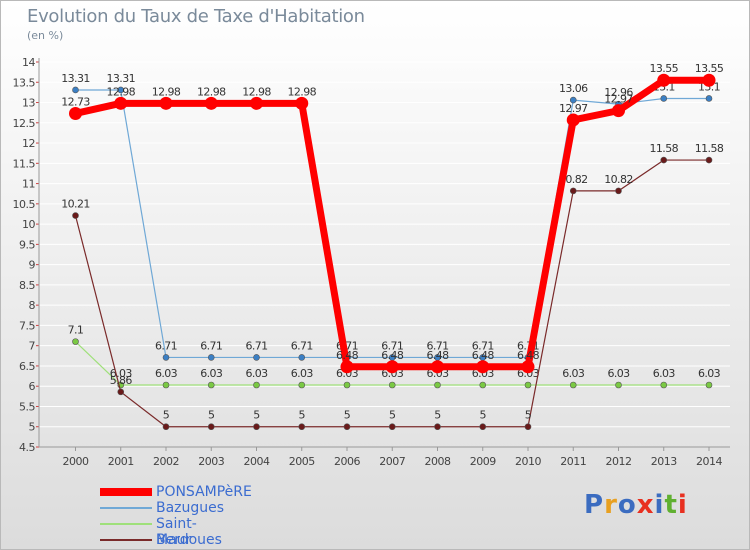 This screenshot has height=550, width=750. What do you see at coordinates (24, 204) in the screenshot?
I see `y-tick-label: 10.5` at bounding box center [24, 204].